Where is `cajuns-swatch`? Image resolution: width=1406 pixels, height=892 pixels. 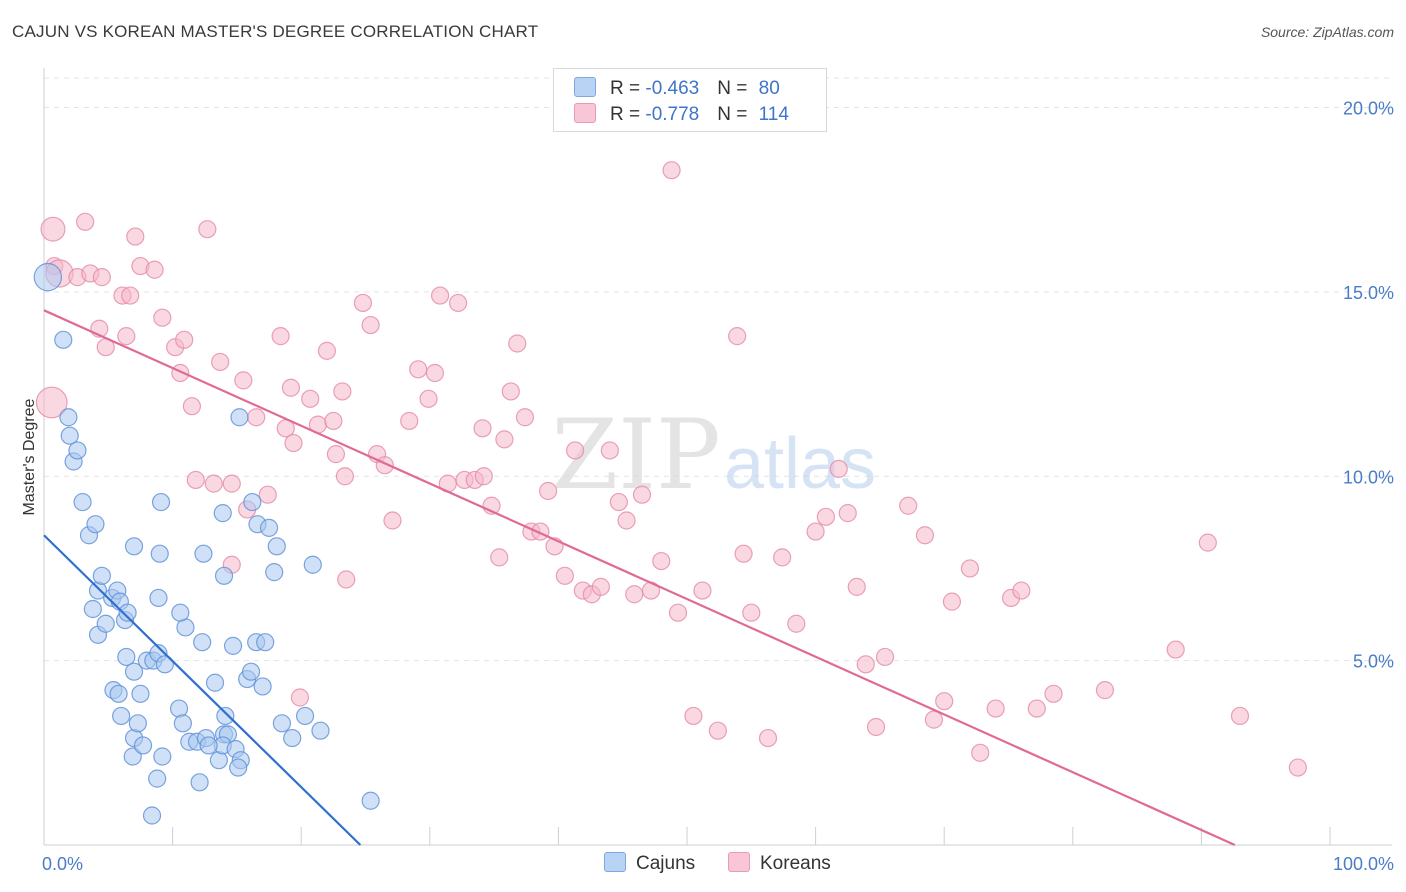
cajuns-swatch is located at coordinates (615, 862).